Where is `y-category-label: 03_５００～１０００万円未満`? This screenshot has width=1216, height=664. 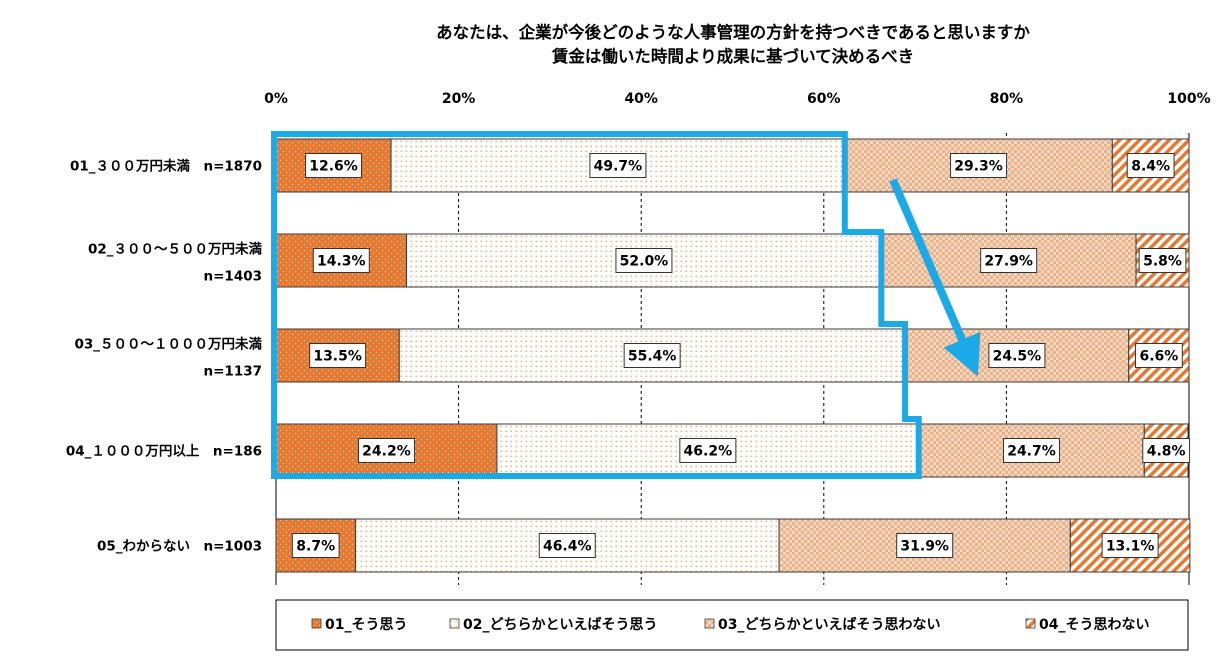
y-category-label: 03_５００～１０００万円未満 is located at coordinates (168, 344).